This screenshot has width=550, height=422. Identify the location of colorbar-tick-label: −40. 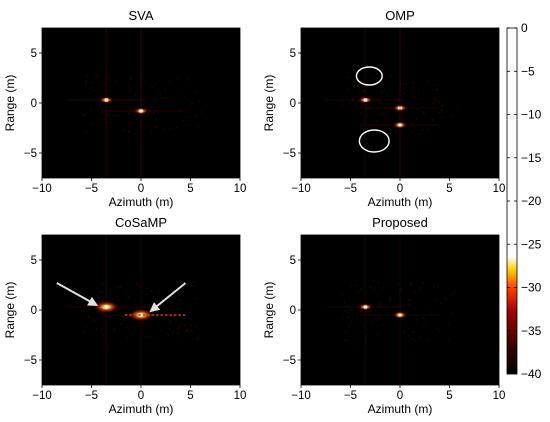
(531, 374).